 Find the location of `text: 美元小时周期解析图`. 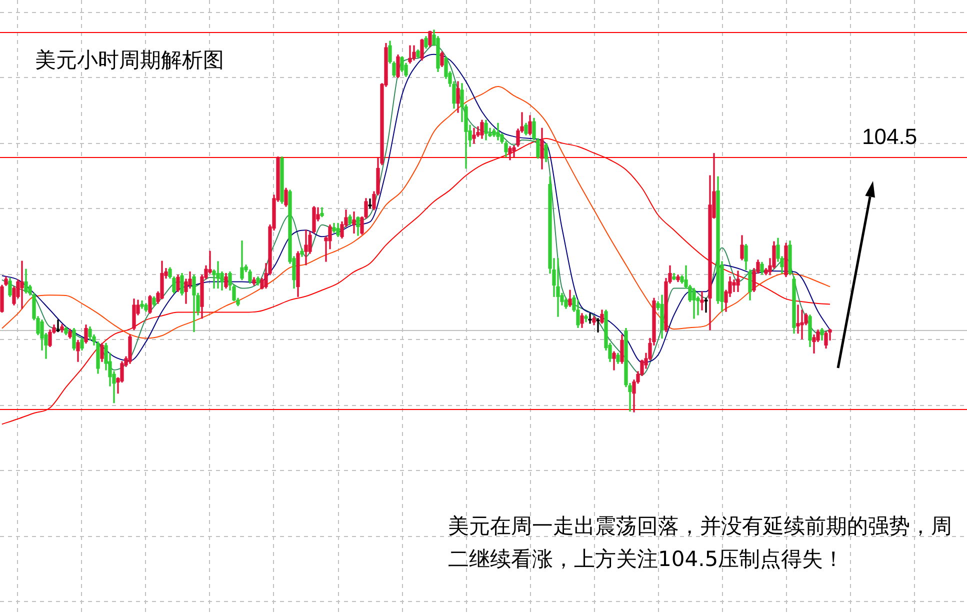

text: 美元小时周期解析图 is located at coordinates (129, 60).